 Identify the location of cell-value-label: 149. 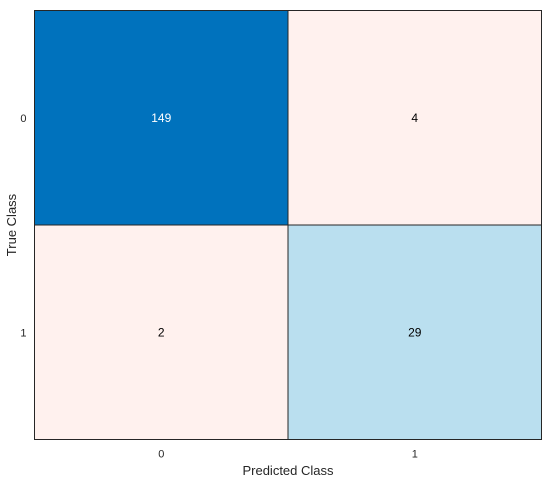
(161, 118).